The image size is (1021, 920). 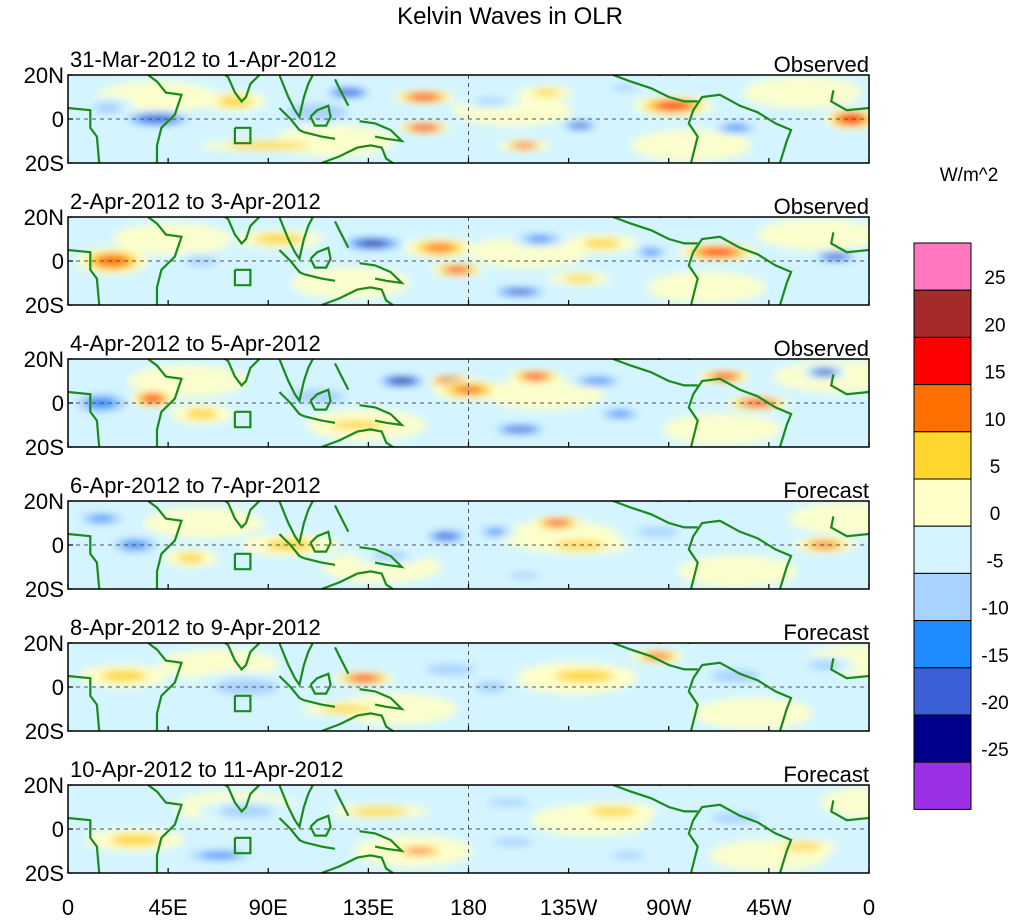 I want to click on colorbar-tick-label: 5, so click(x=995, y=467).